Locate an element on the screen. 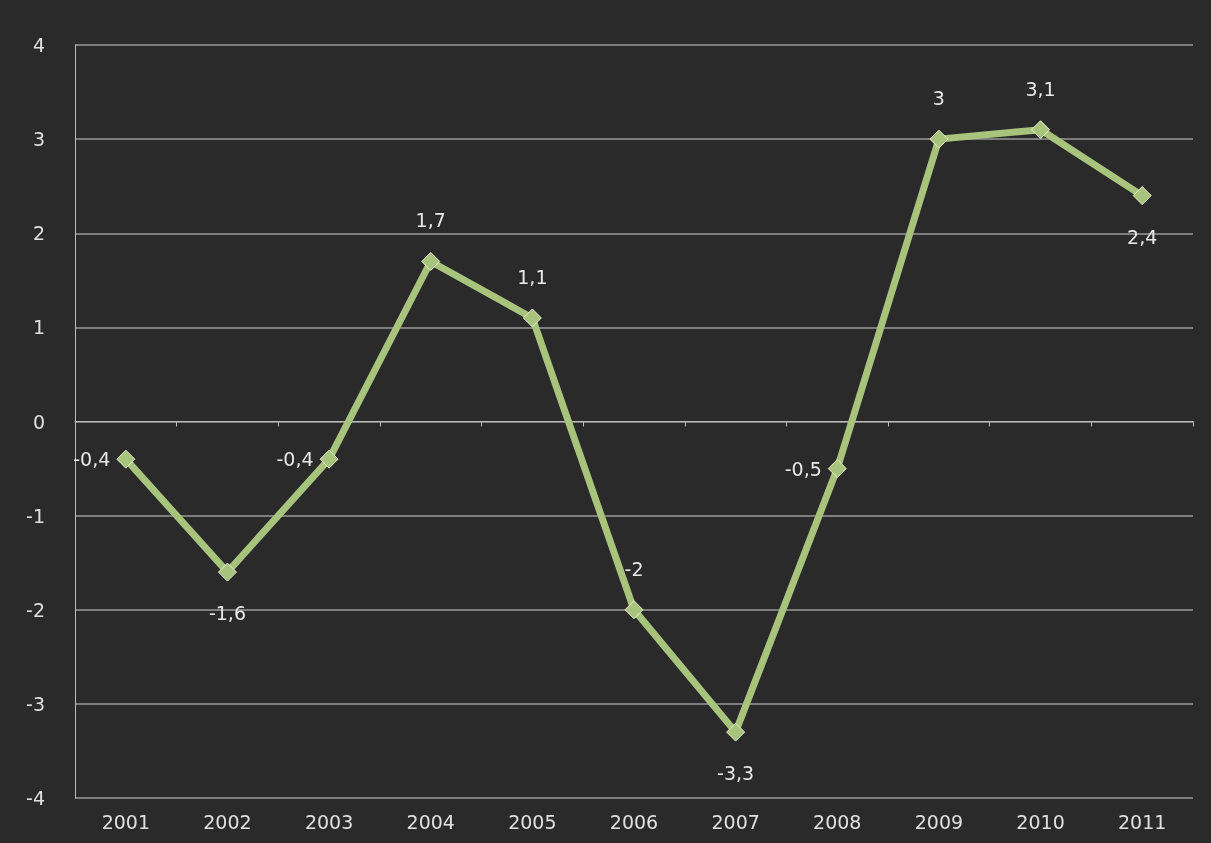  x-tick-label: 2003 is located at coordinates (329, 821).